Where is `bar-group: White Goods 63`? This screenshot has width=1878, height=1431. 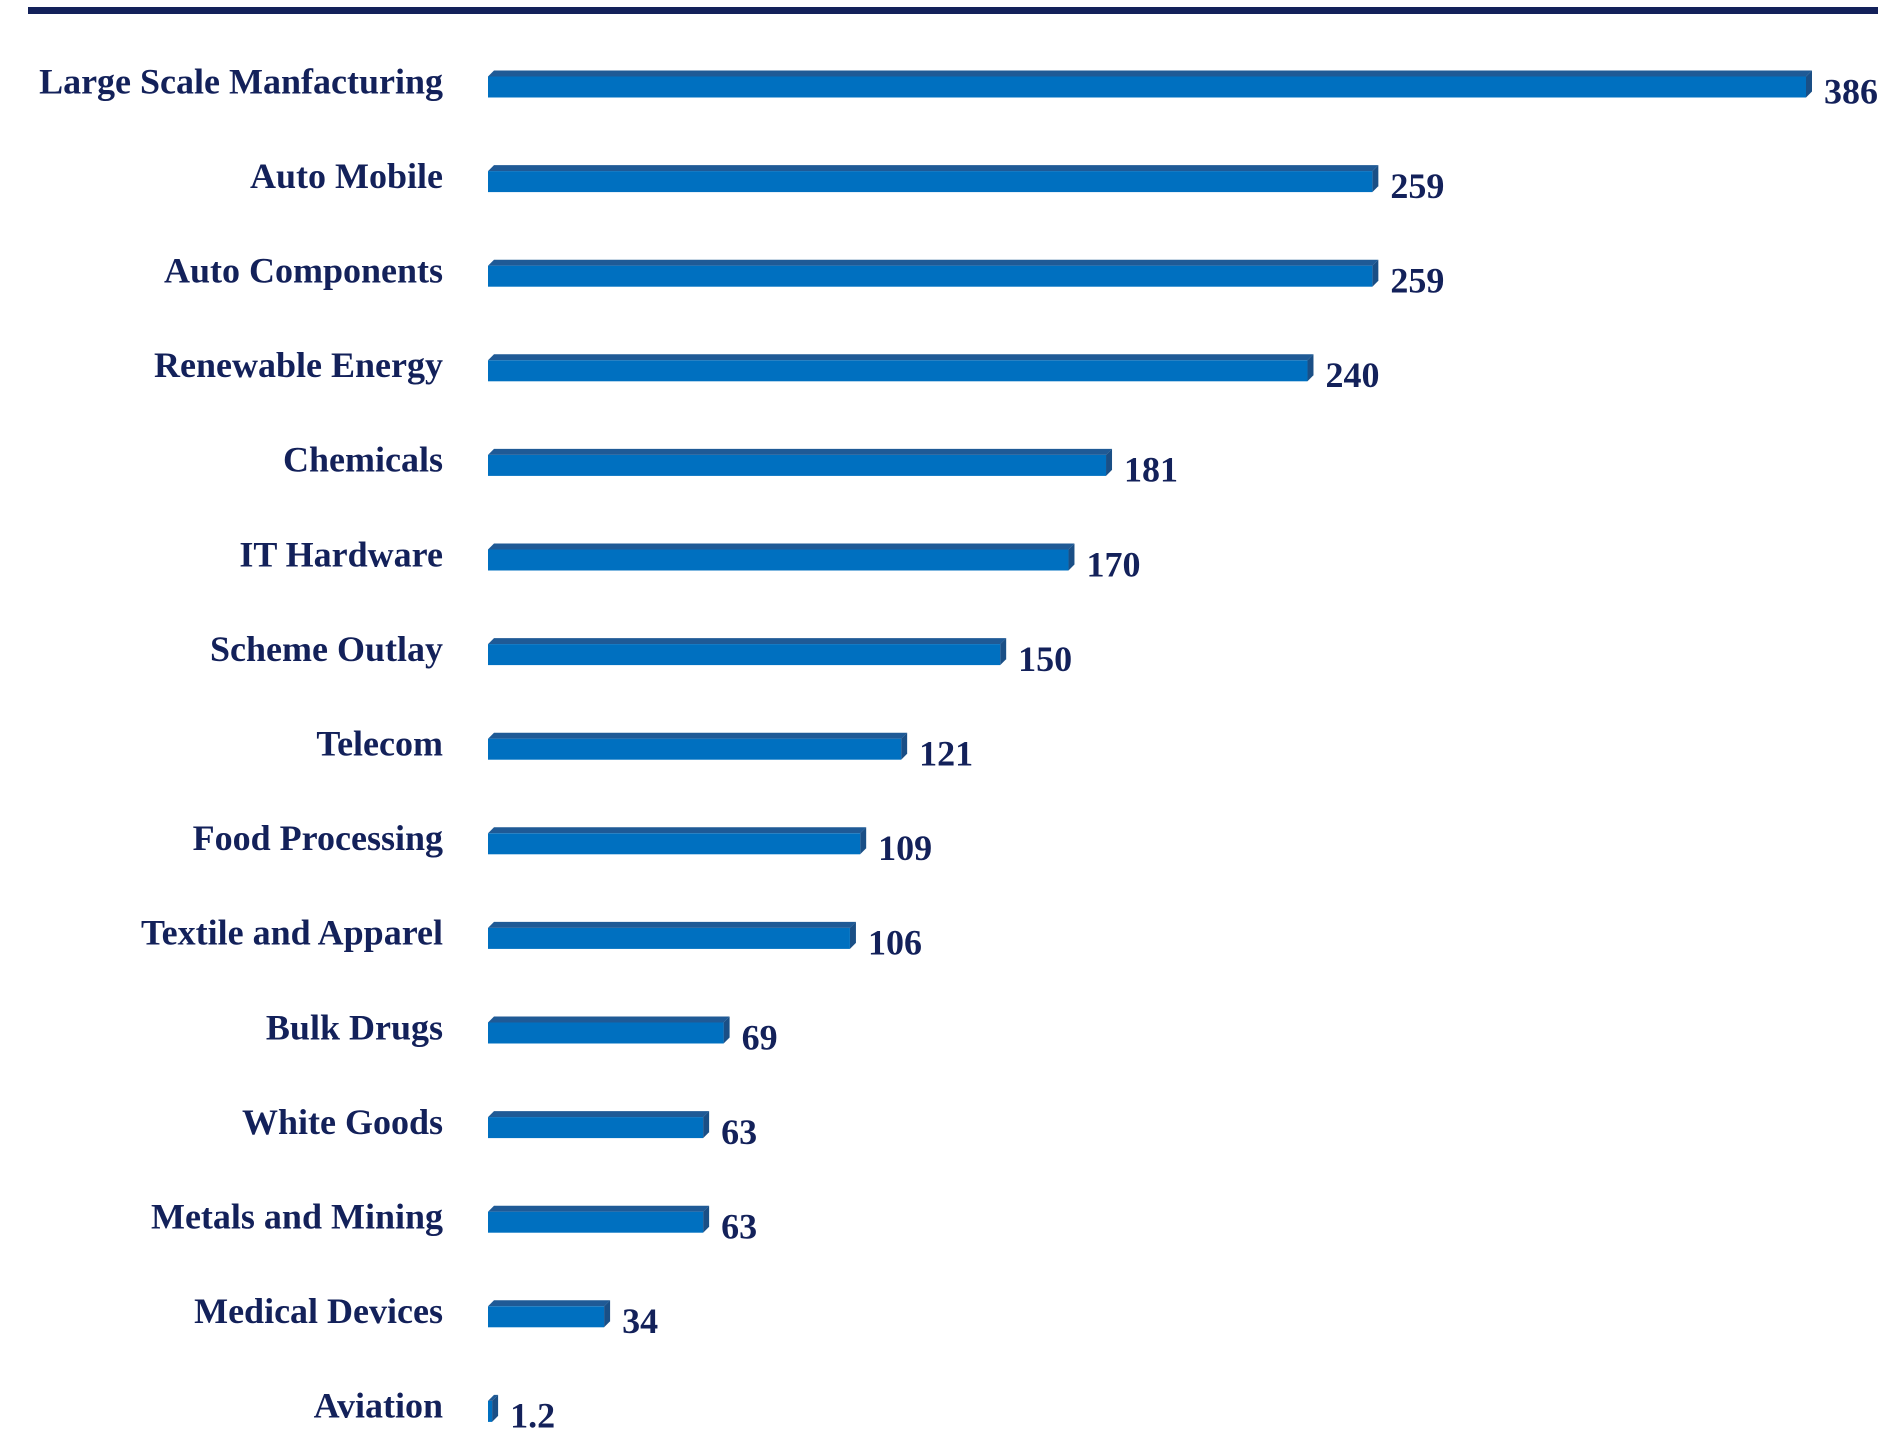
bar-group: White Goods 63 is located at coordinates (499, 1127).